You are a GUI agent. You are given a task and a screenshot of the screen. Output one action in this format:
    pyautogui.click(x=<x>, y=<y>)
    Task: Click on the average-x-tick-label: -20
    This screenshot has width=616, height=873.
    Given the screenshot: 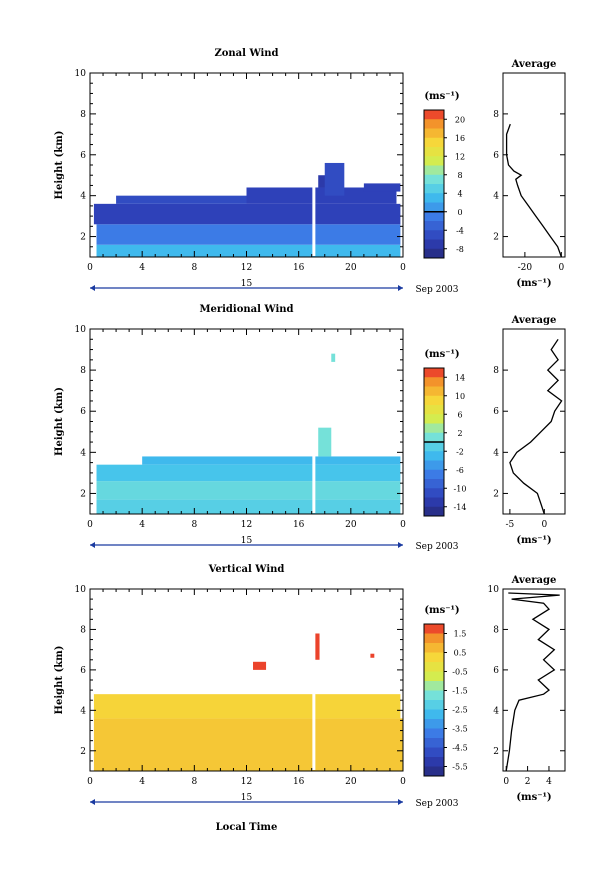 What is the action you would take?
    pyautogui.click(x=525, y=268)
    